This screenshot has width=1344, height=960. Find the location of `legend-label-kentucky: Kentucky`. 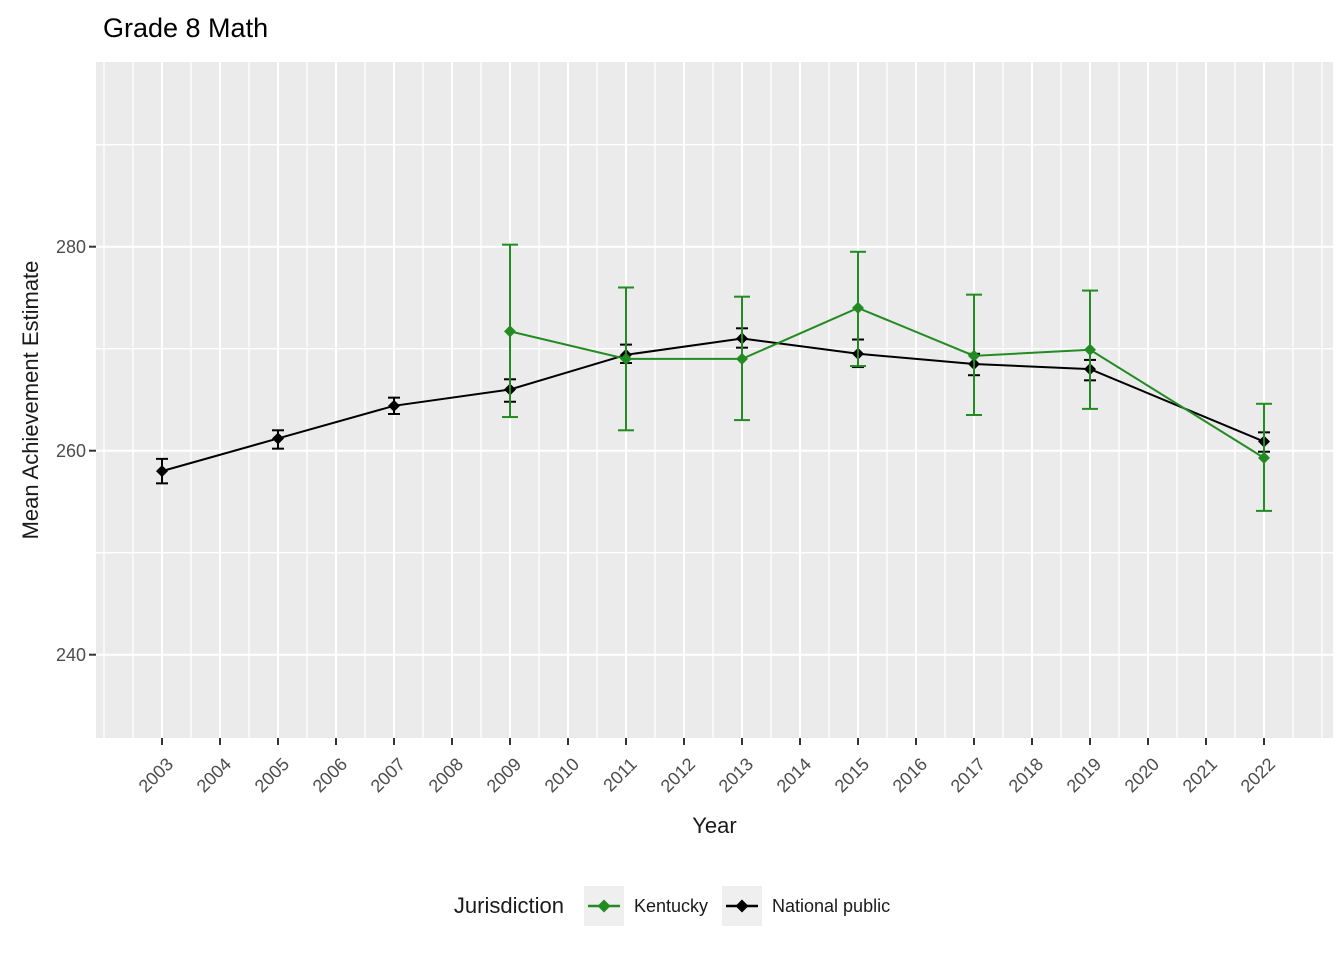

legend-label-kentucky: Kentucky is located at coordinates (670, 905).